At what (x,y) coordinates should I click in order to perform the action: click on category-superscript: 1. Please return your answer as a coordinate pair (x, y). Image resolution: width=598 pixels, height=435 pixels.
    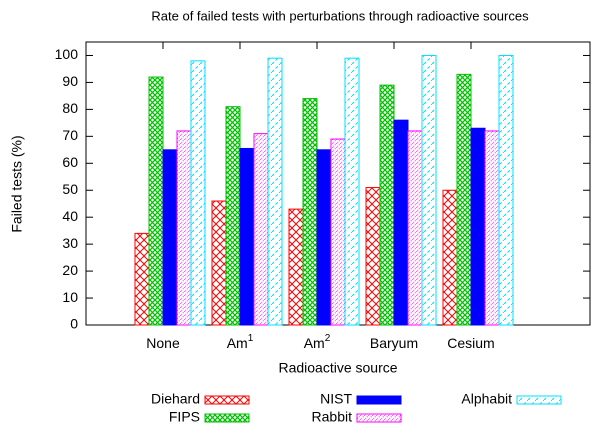
    Looking at the image, I should click on (251, 338).